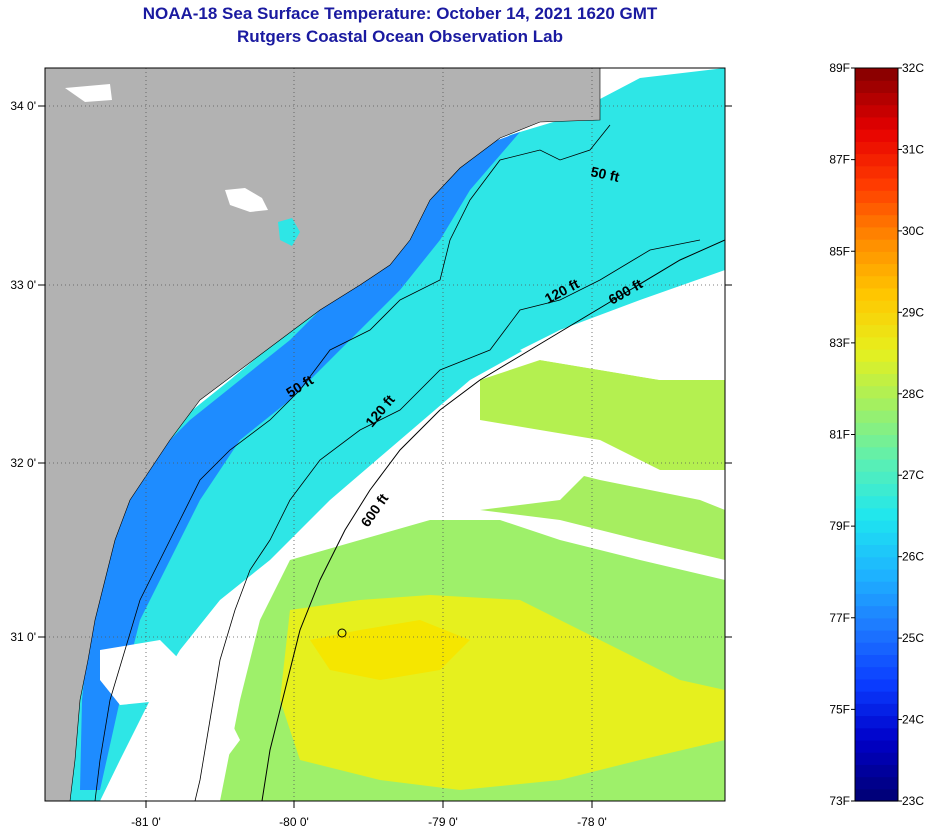  Describe the element at coordinates (839, 68) in the screenshot. I see `fahrenheit-tick-label: 89F` at that location.